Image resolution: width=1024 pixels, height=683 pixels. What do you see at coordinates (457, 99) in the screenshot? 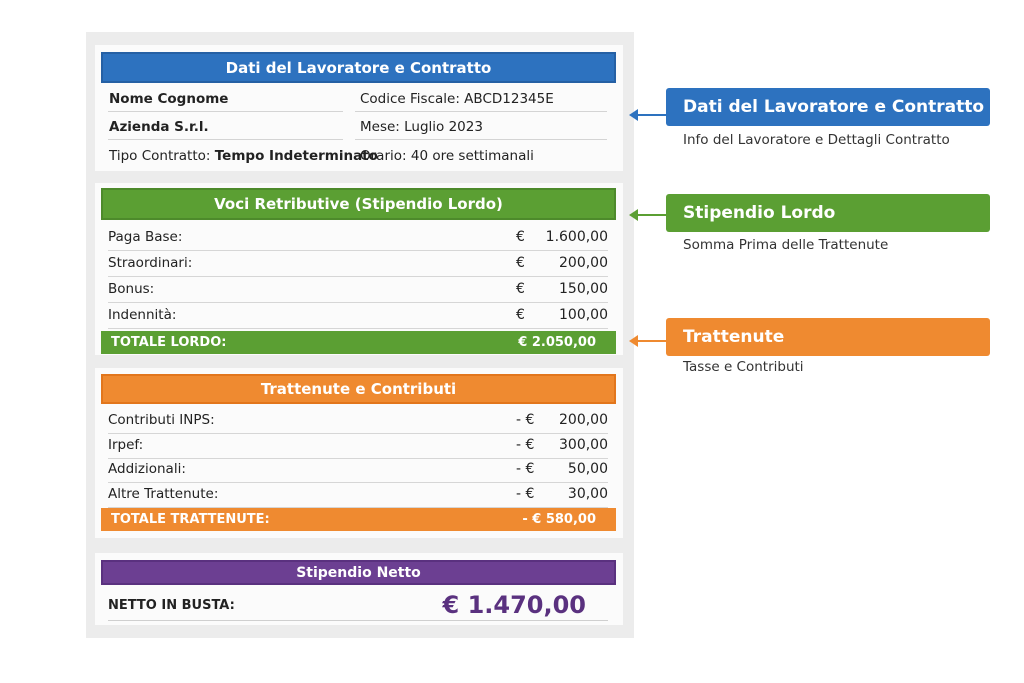
I see `tax-code: Codice Fiscale: ABCD12345E` at bounding box center [457, 99].